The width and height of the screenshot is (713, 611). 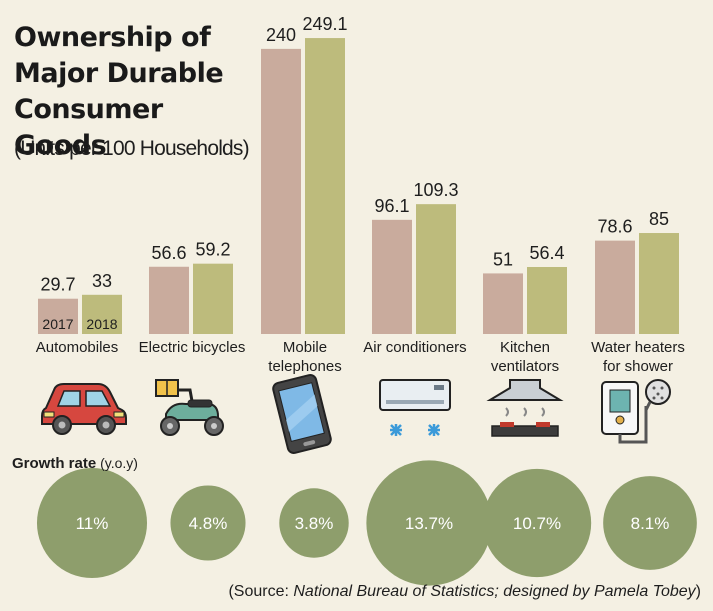 I want to click on growth-value: 8.1%, so click(x=650, y=523).